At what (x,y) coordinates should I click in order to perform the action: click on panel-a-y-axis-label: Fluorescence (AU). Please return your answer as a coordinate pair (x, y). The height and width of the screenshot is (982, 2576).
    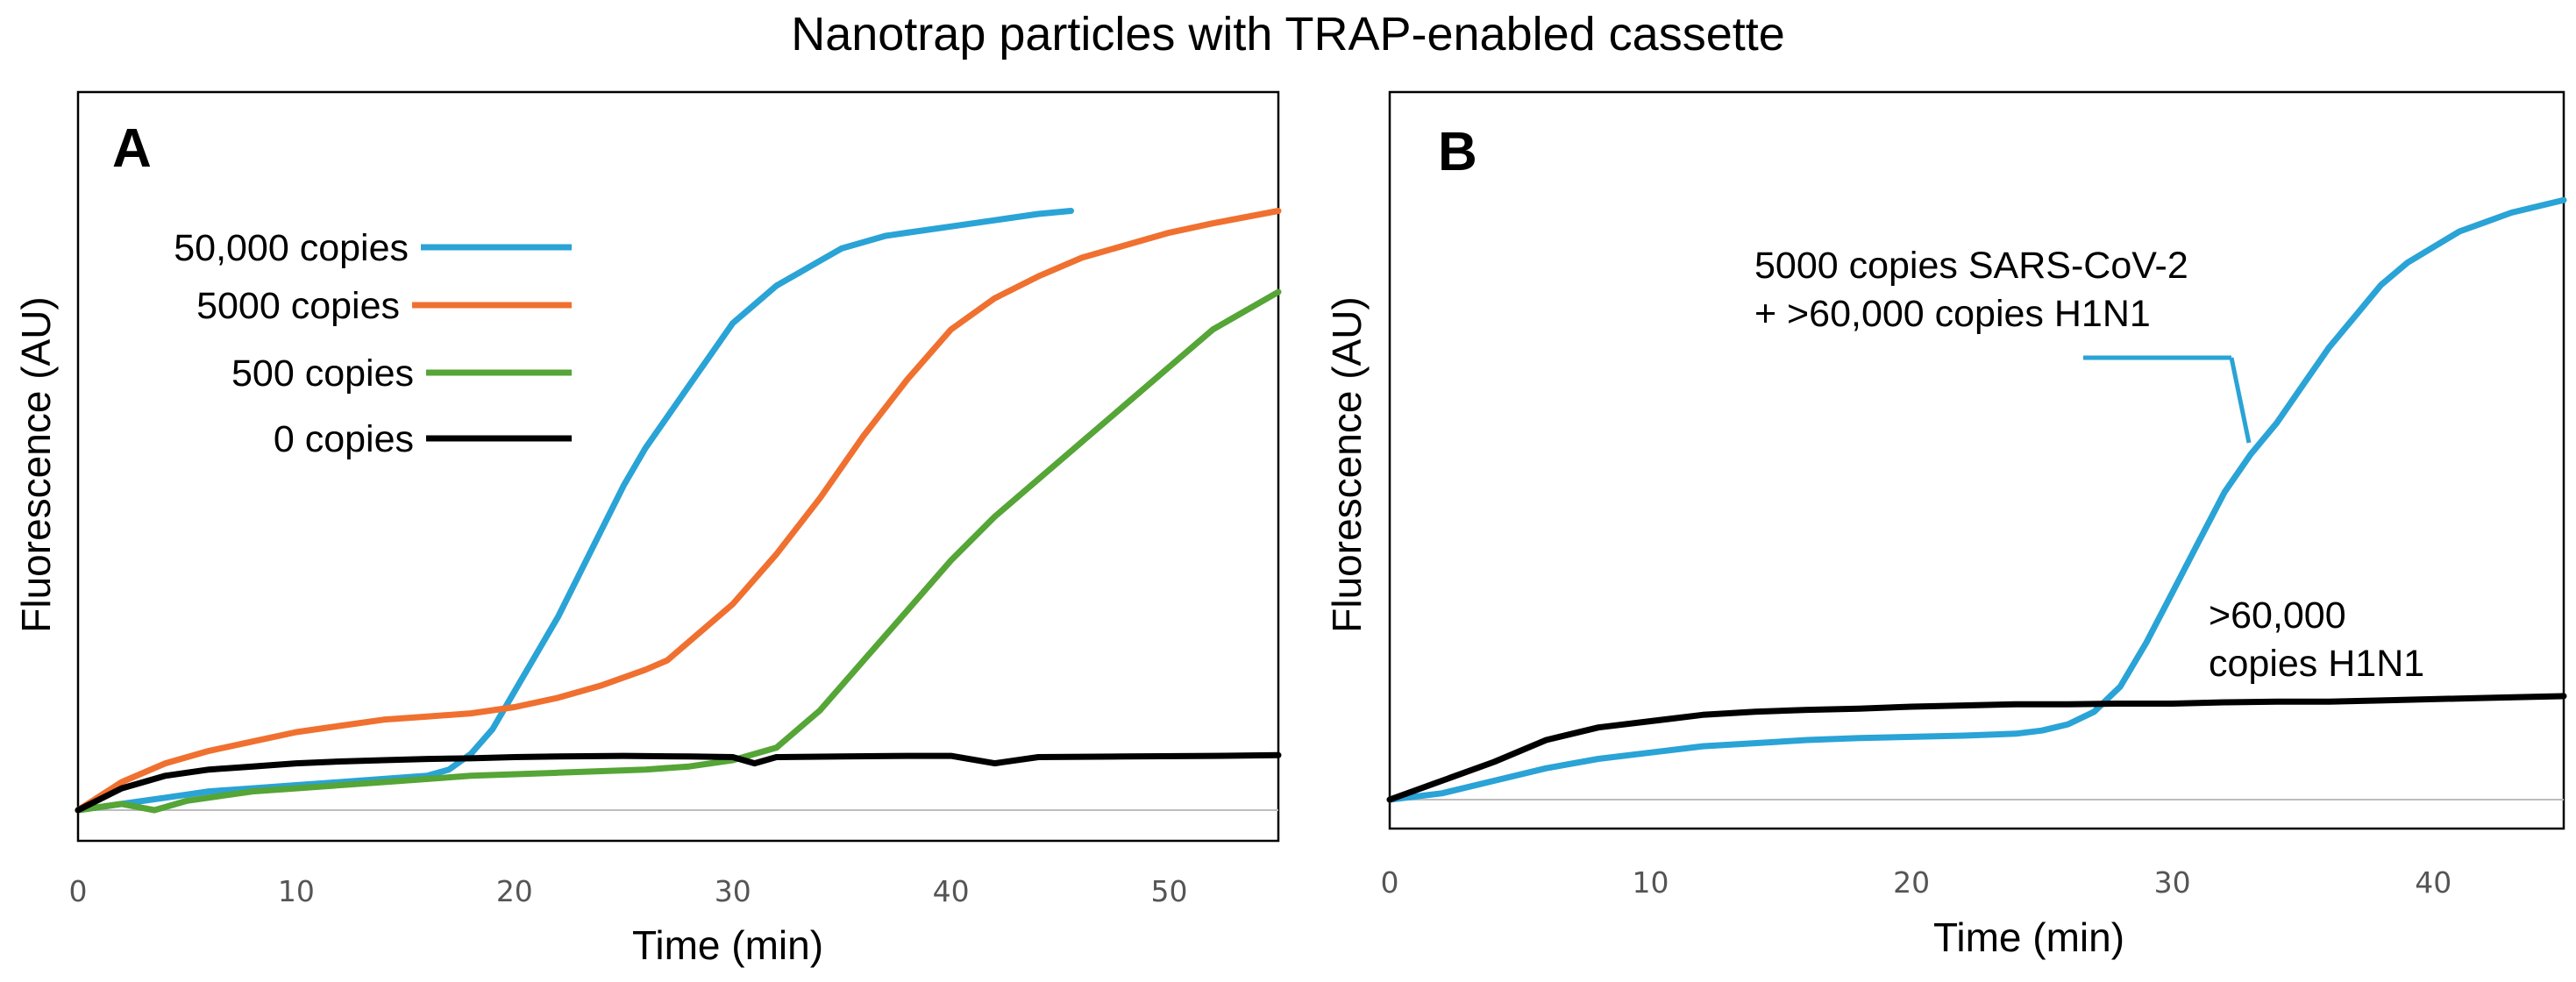
    Looking at the image, I should click on (36, 464).